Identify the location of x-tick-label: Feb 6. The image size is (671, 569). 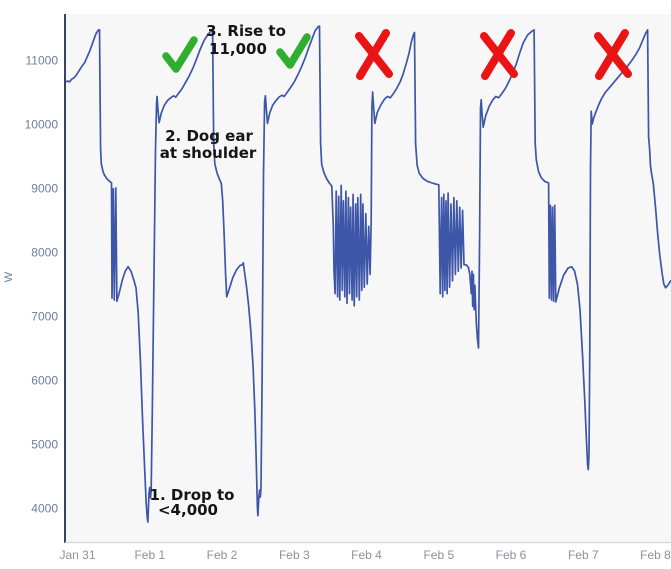
(511, 555).